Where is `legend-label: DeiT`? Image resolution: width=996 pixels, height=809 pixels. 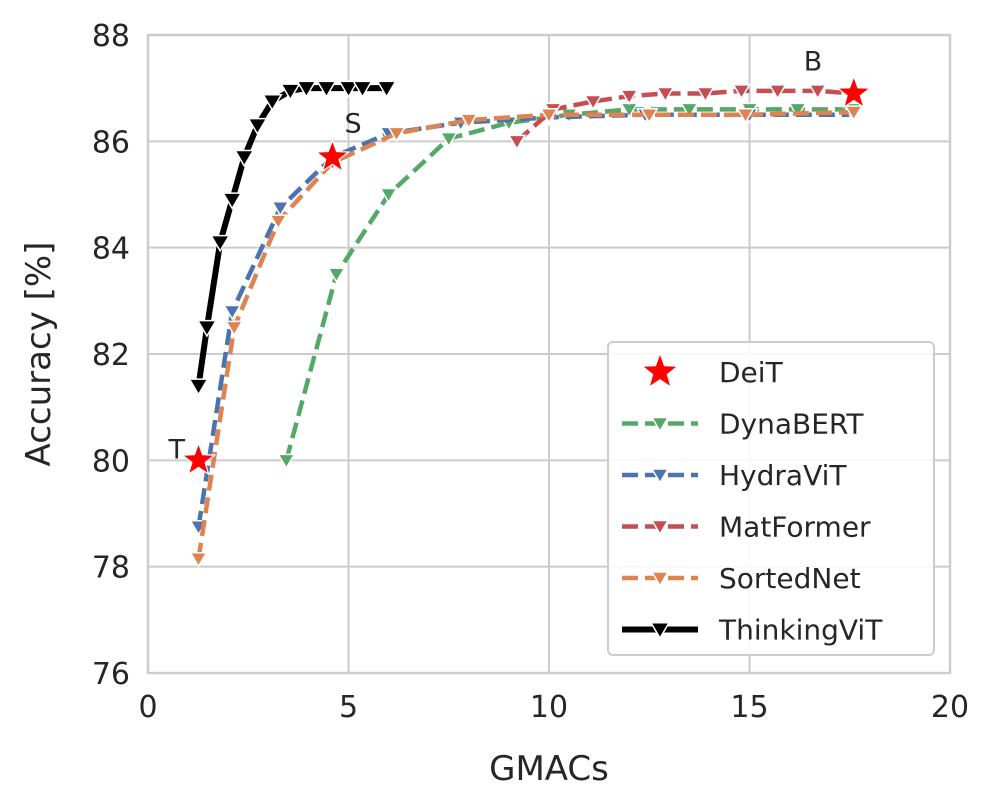
legend-label: DeiT is located at coordinates (751, 372).